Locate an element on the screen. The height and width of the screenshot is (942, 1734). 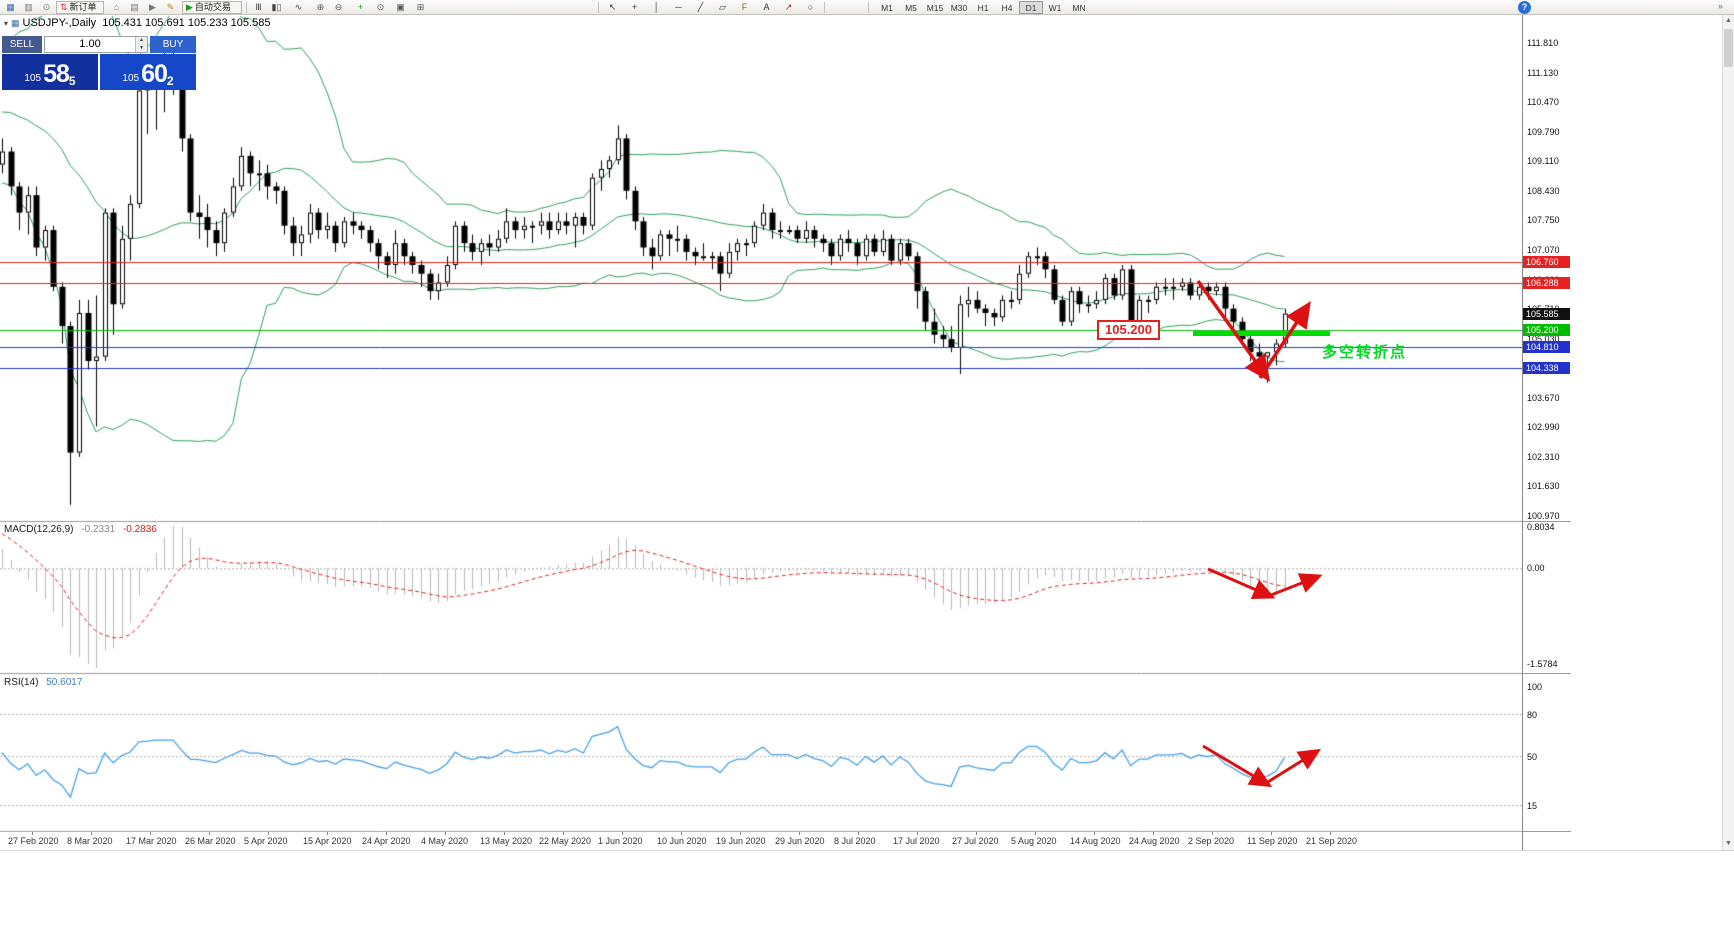
new-chart-icon: ▦ is located at coordinates (10, 7).